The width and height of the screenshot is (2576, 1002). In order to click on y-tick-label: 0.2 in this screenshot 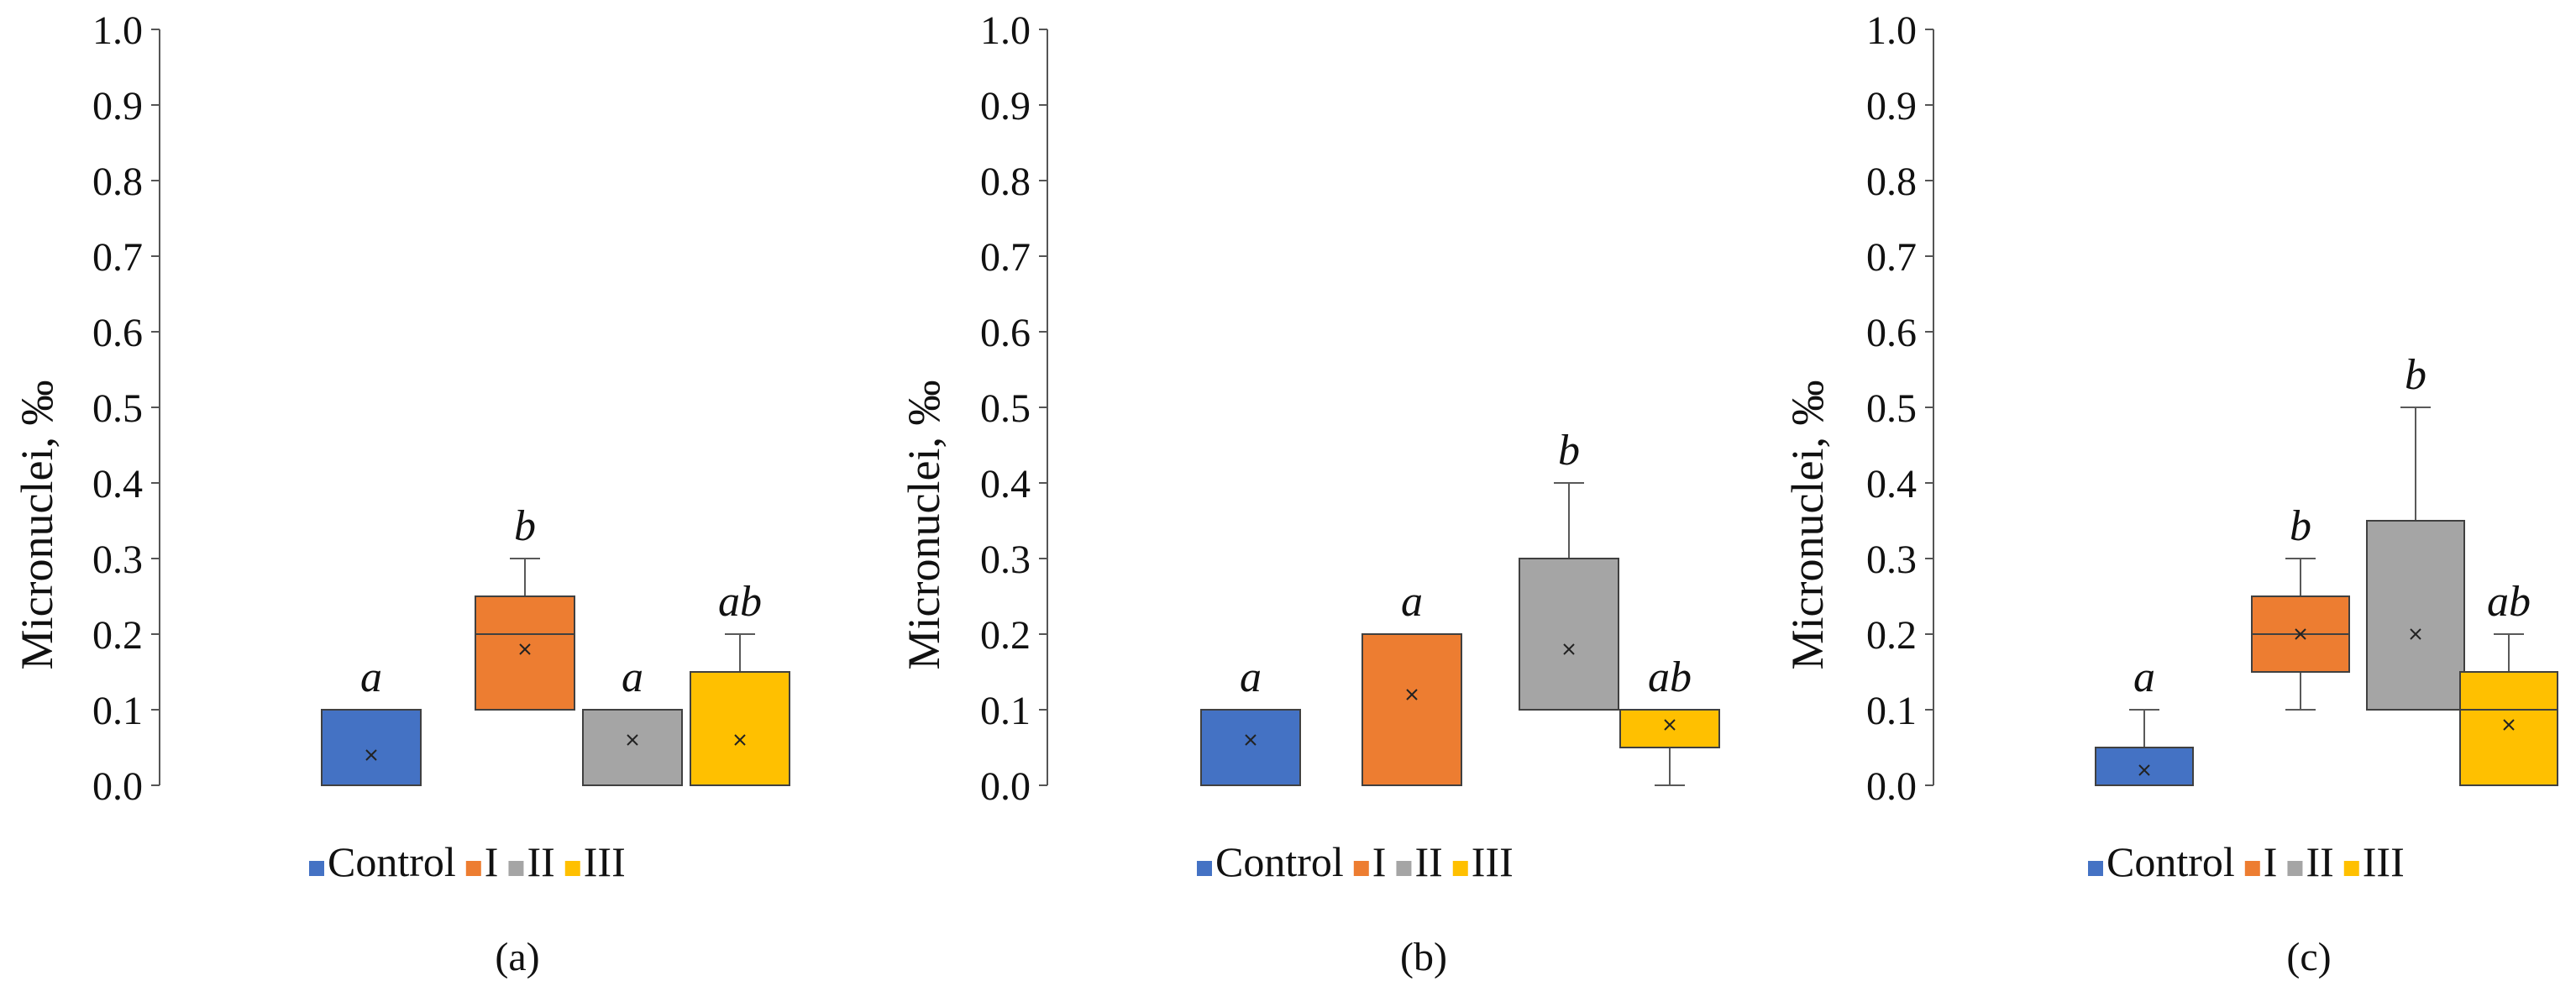, I will do `click(1005, 636)`.